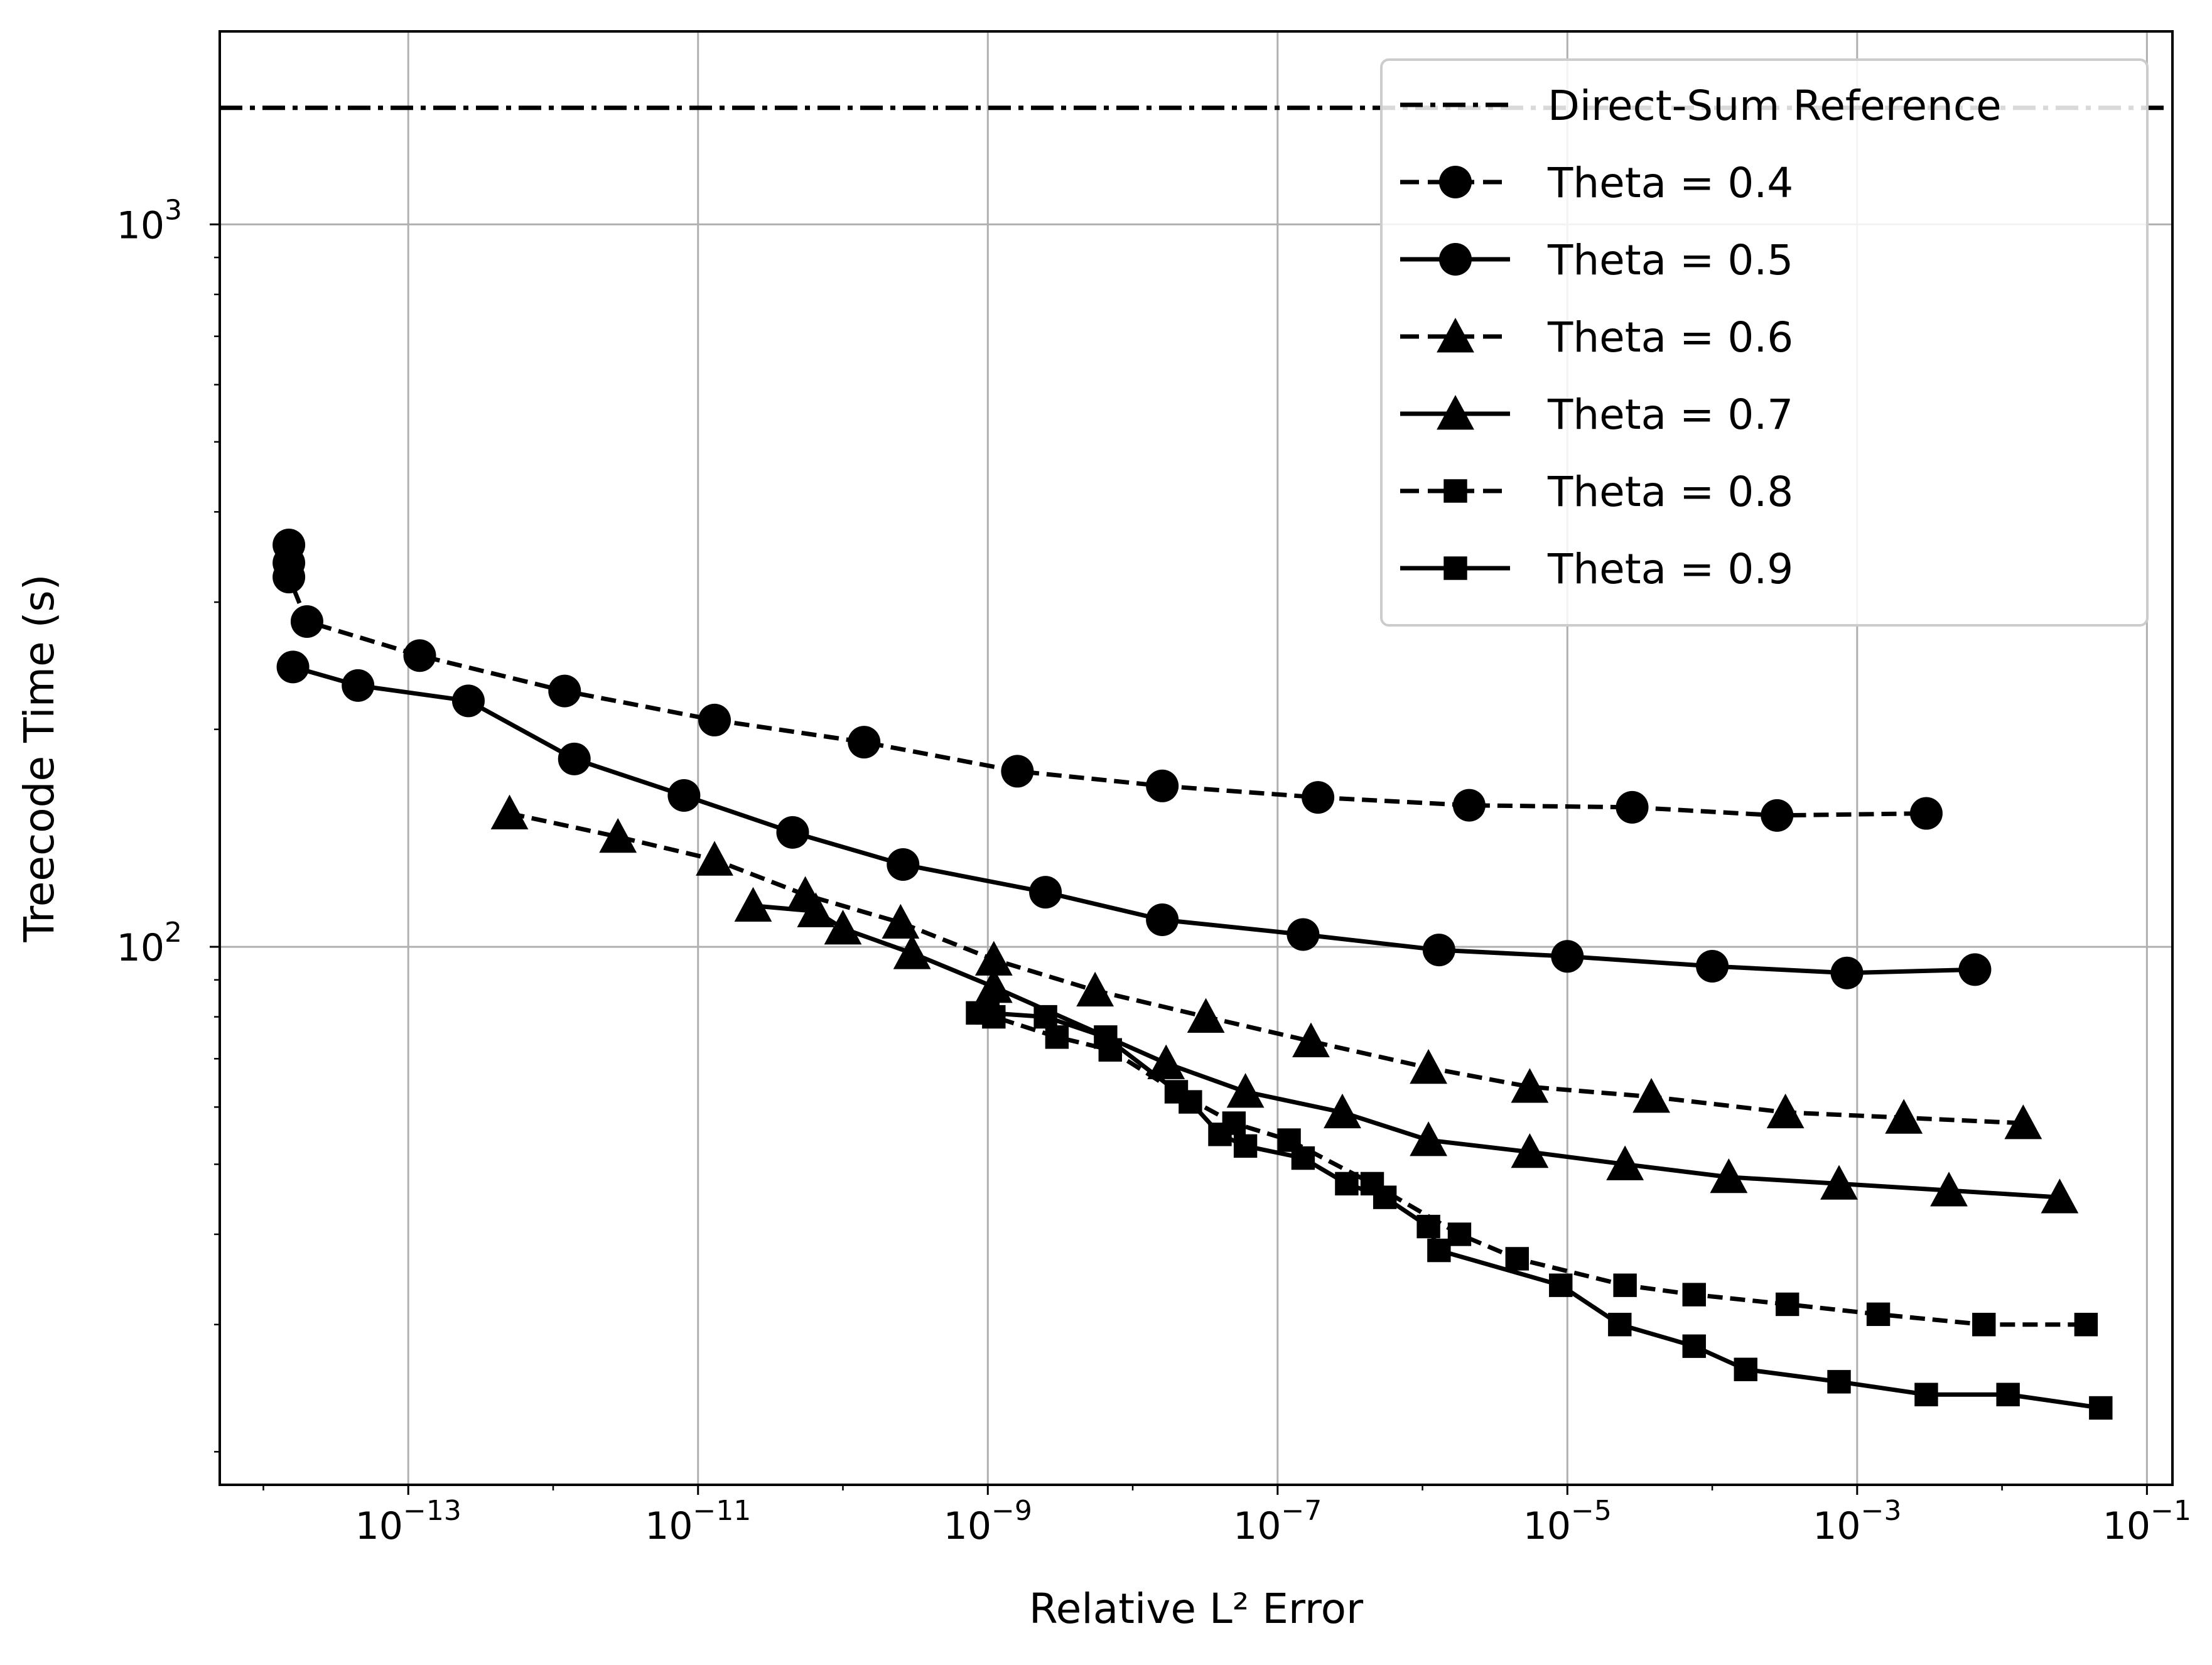 The width and height of the screenshot is (2212, 1665). Describe the element at coordinates (149, 943) in the screenshot. I see `y-tick-label: 10²` at that location.